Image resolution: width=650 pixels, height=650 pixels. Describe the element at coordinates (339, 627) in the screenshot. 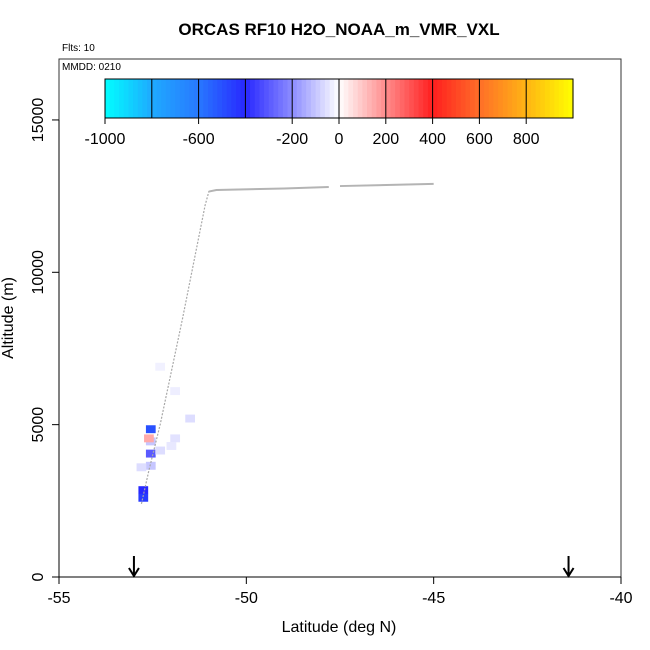

I see `x-axis-label: Latitude (deg N)` at that location.